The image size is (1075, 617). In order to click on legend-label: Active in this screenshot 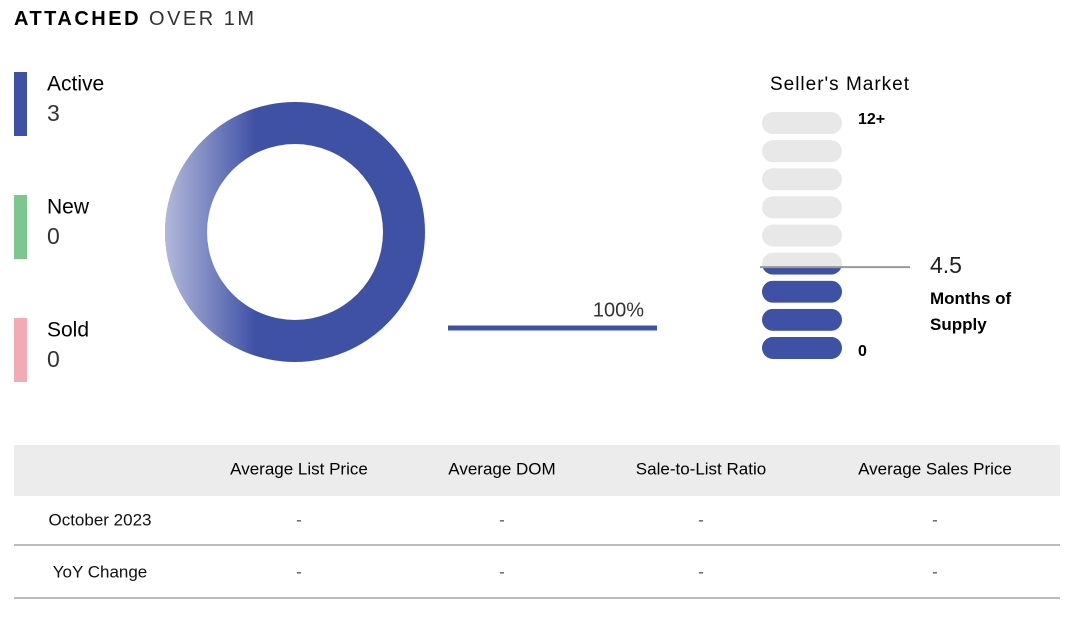, I will do `click(75, 84)`.